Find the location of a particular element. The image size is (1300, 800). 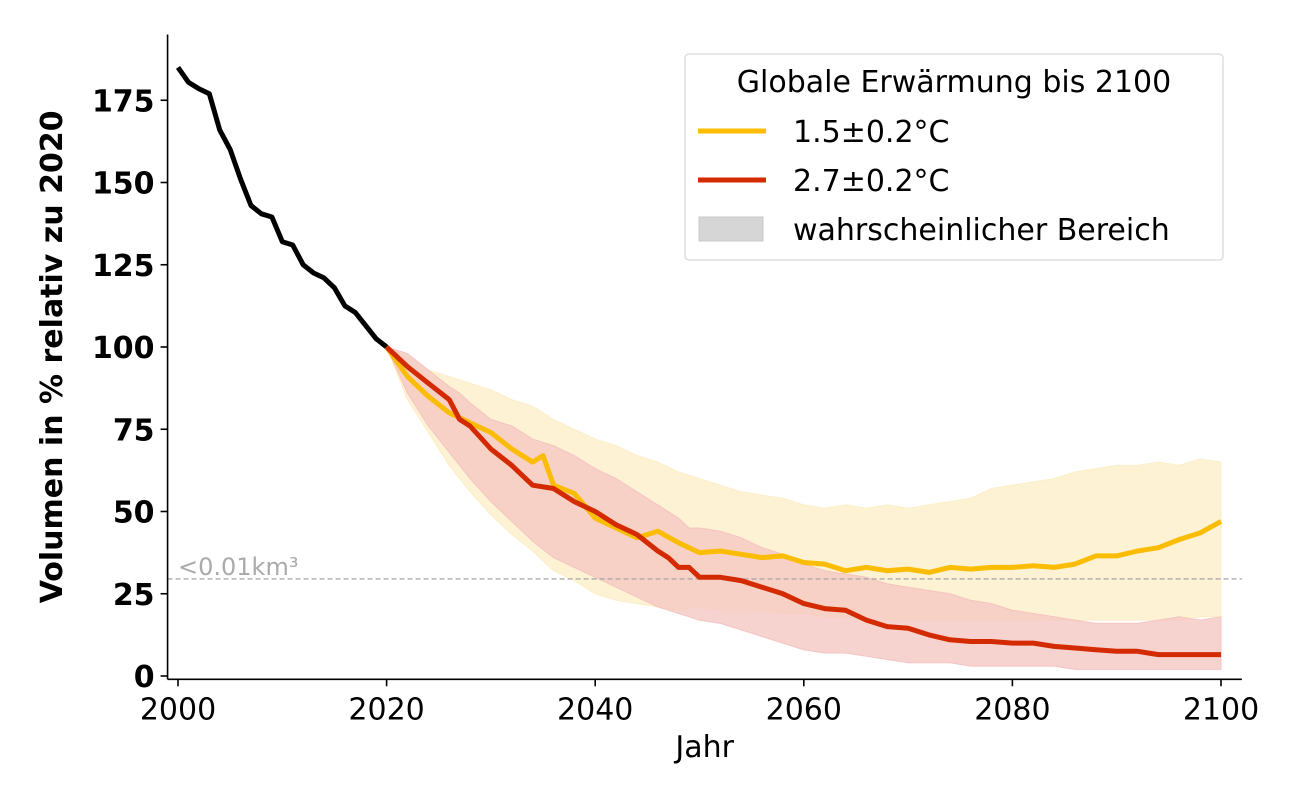

legend-box is located at coordinates (954, 157).